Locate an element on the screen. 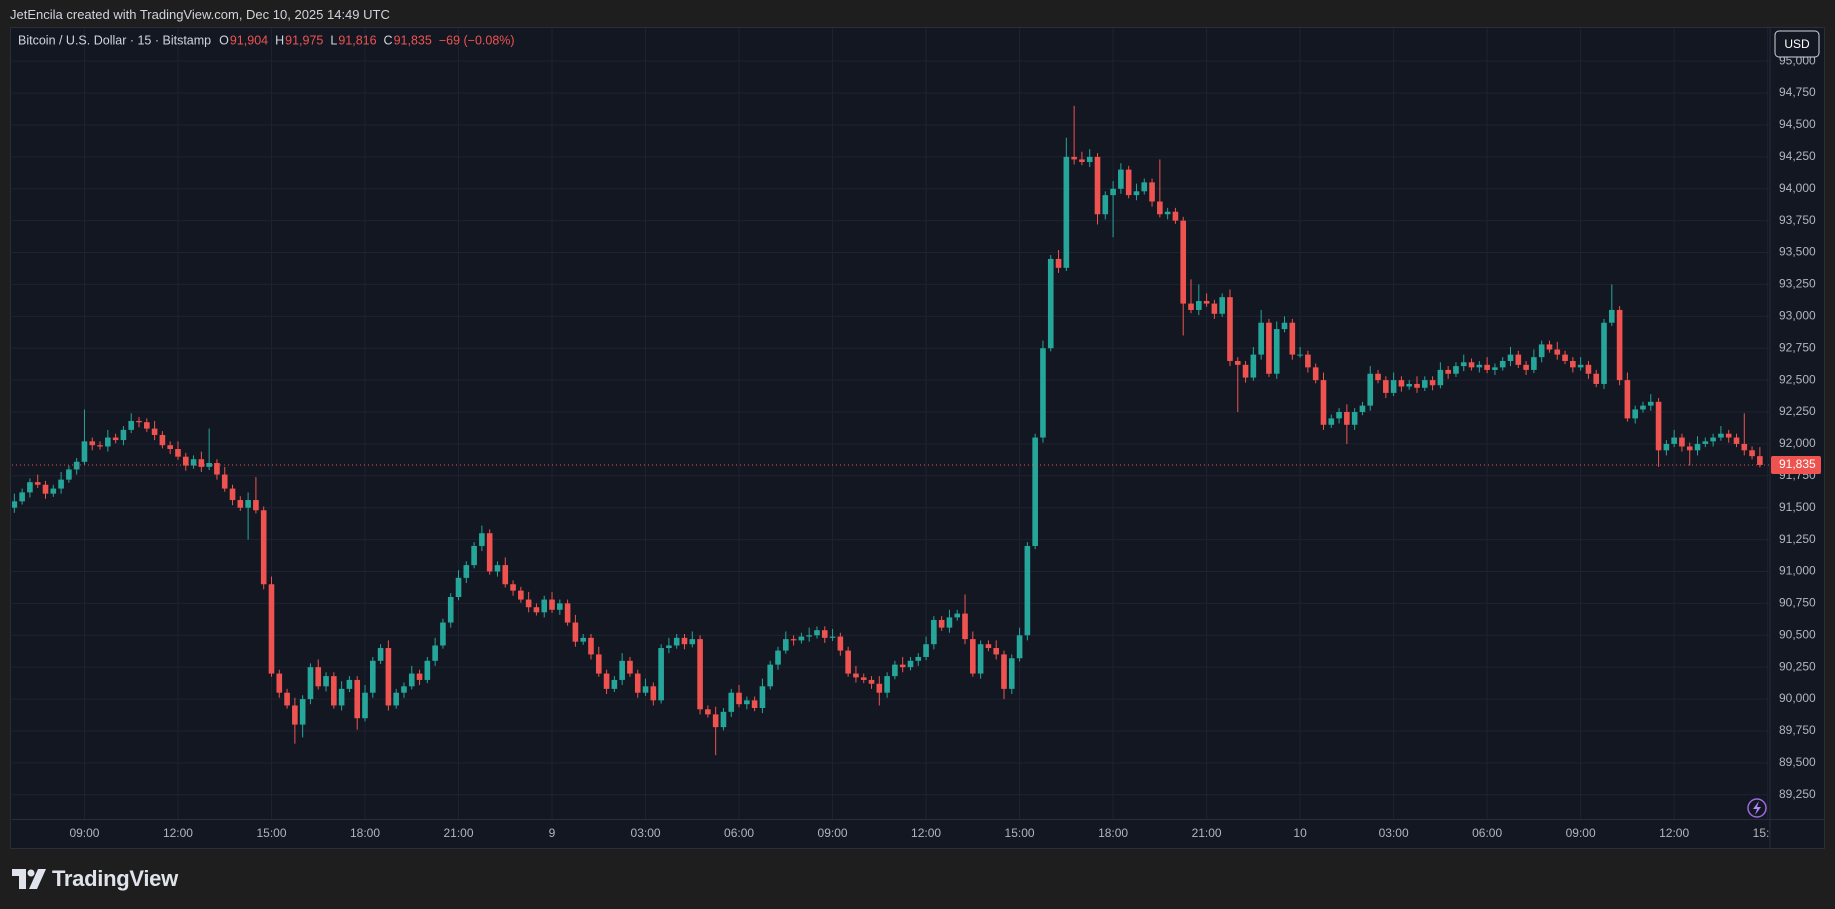 This screenshot has height=909, width=1835. ohlc-value: 91,904 is located at coordinates (249, 40).